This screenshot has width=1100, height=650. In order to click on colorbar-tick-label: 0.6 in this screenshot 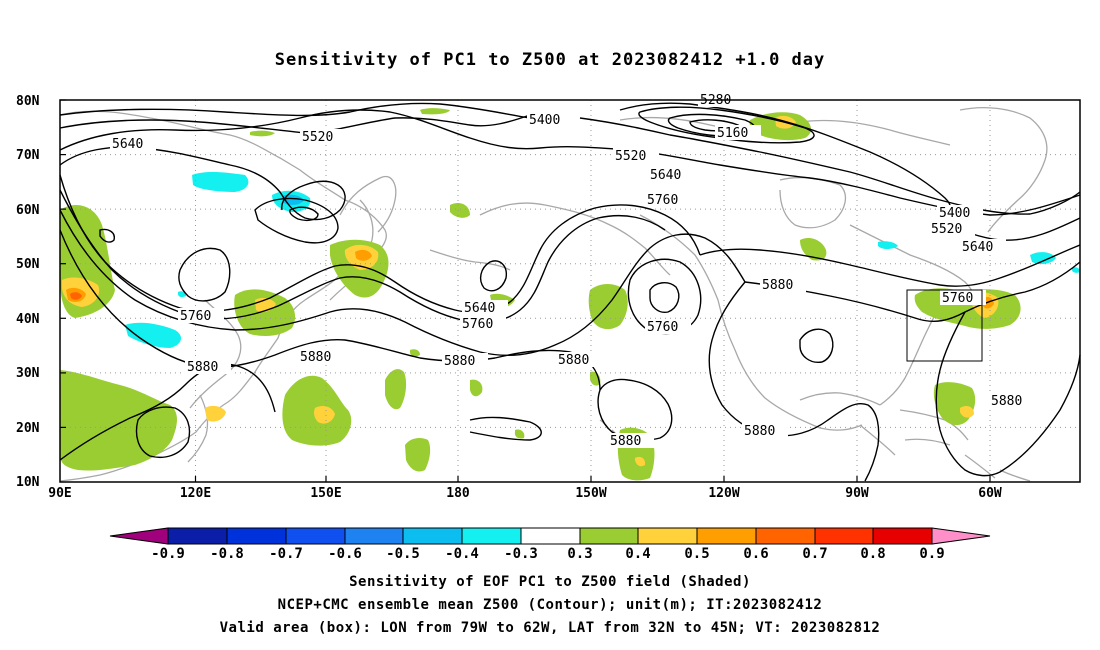, I will do `click(755, 554)`.